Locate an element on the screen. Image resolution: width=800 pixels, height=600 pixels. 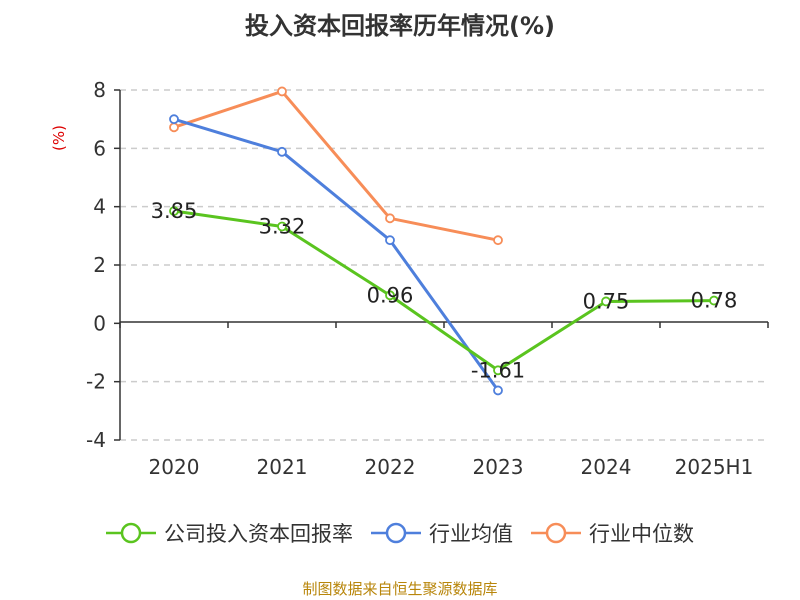
y-tick-label: 2 is located at coordinates (99, 265).